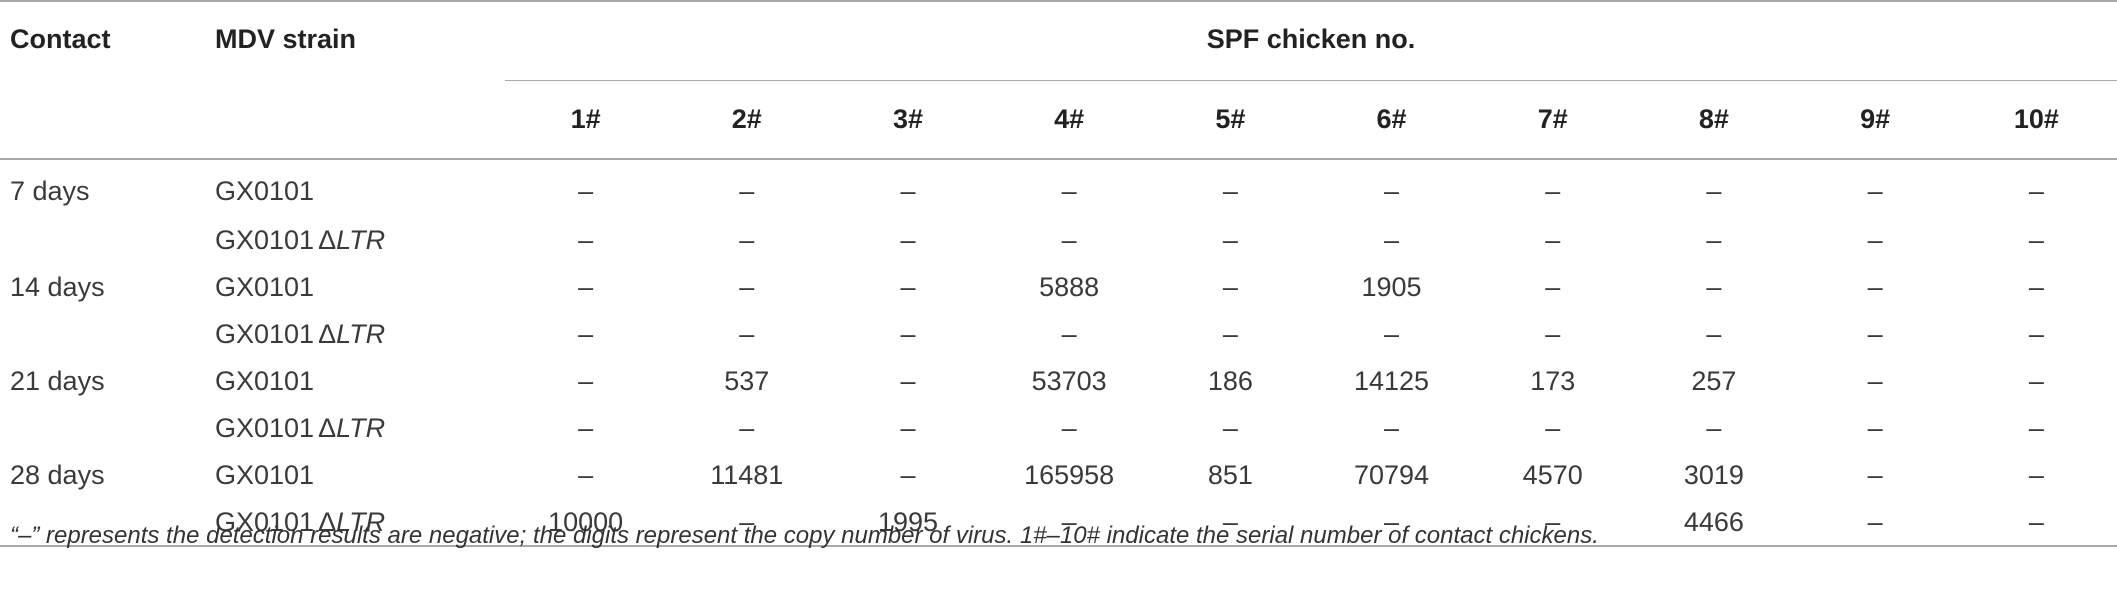 The width and height of the screenshot is (2117, 609). Describe the element at coordinates (1714, 120) in the screenshot. I see `header-chicken-8: 8#` at that location.